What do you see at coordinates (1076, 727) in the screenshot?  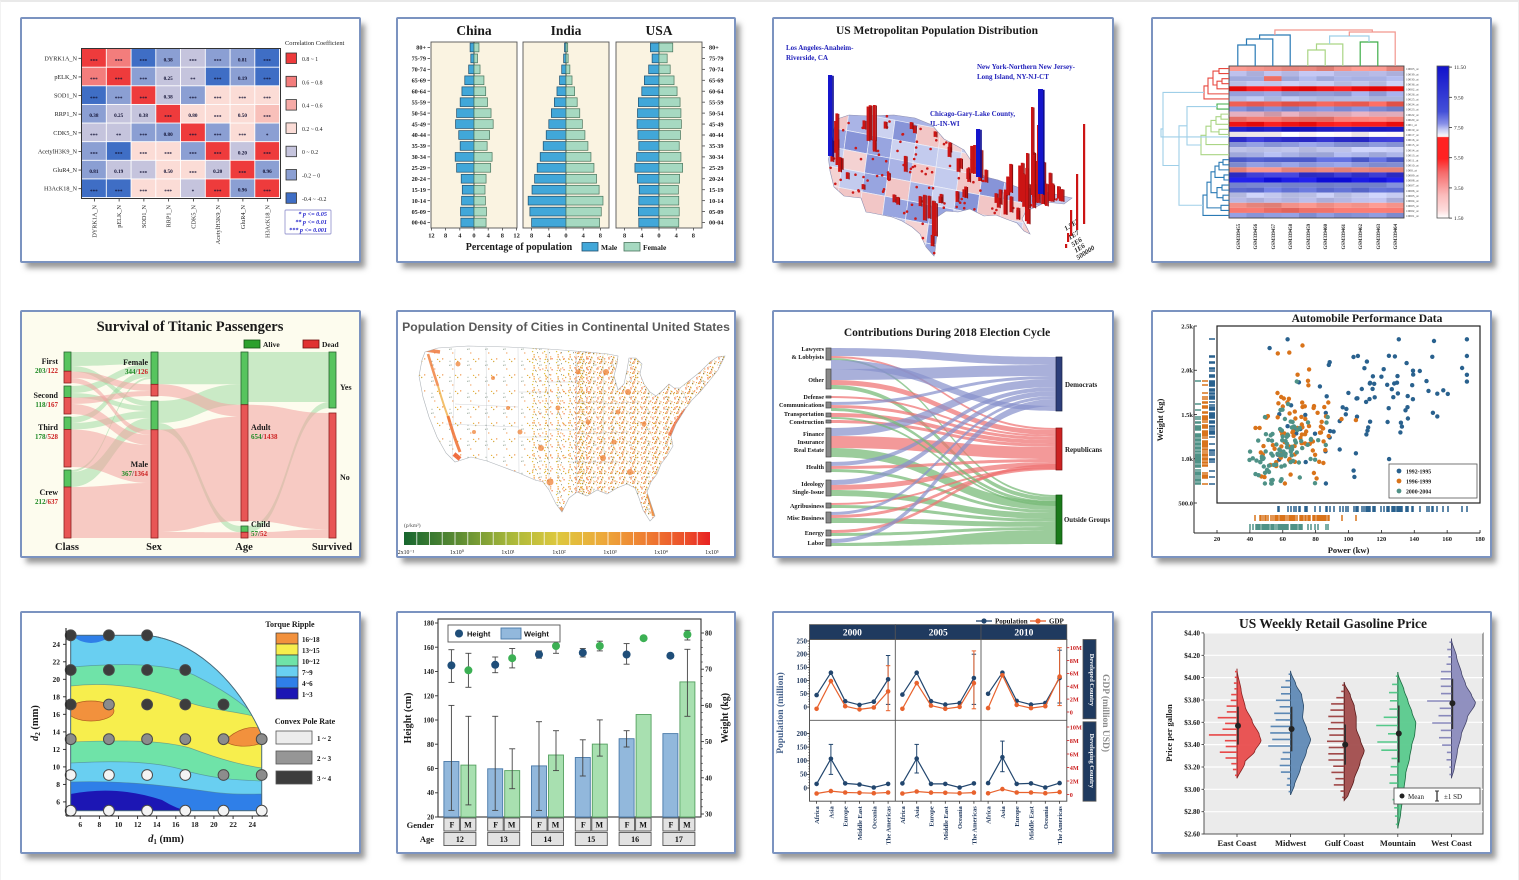 I see `svg-text: 10M` at bounding box center [1076, 727].